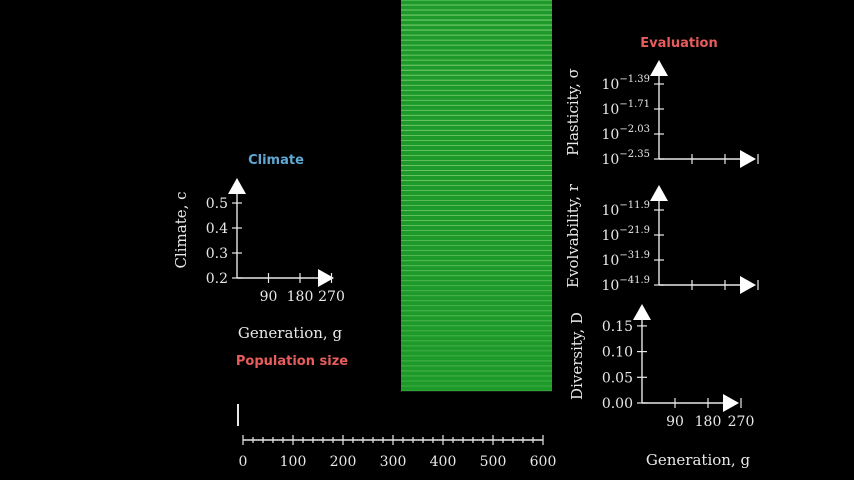 This screenshot has height=480, width=854. I want to click on evolvability-y-tick-label: 10−31.9, so click(626, 259).